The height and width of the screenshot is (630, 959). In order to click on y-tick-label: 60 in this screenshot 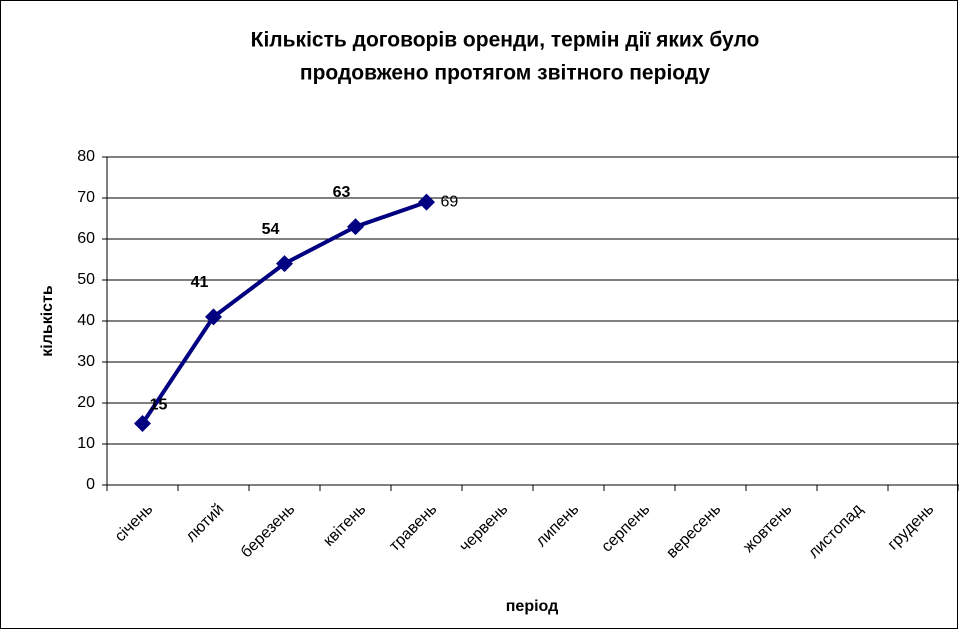, I will do `click(86, 238)`.